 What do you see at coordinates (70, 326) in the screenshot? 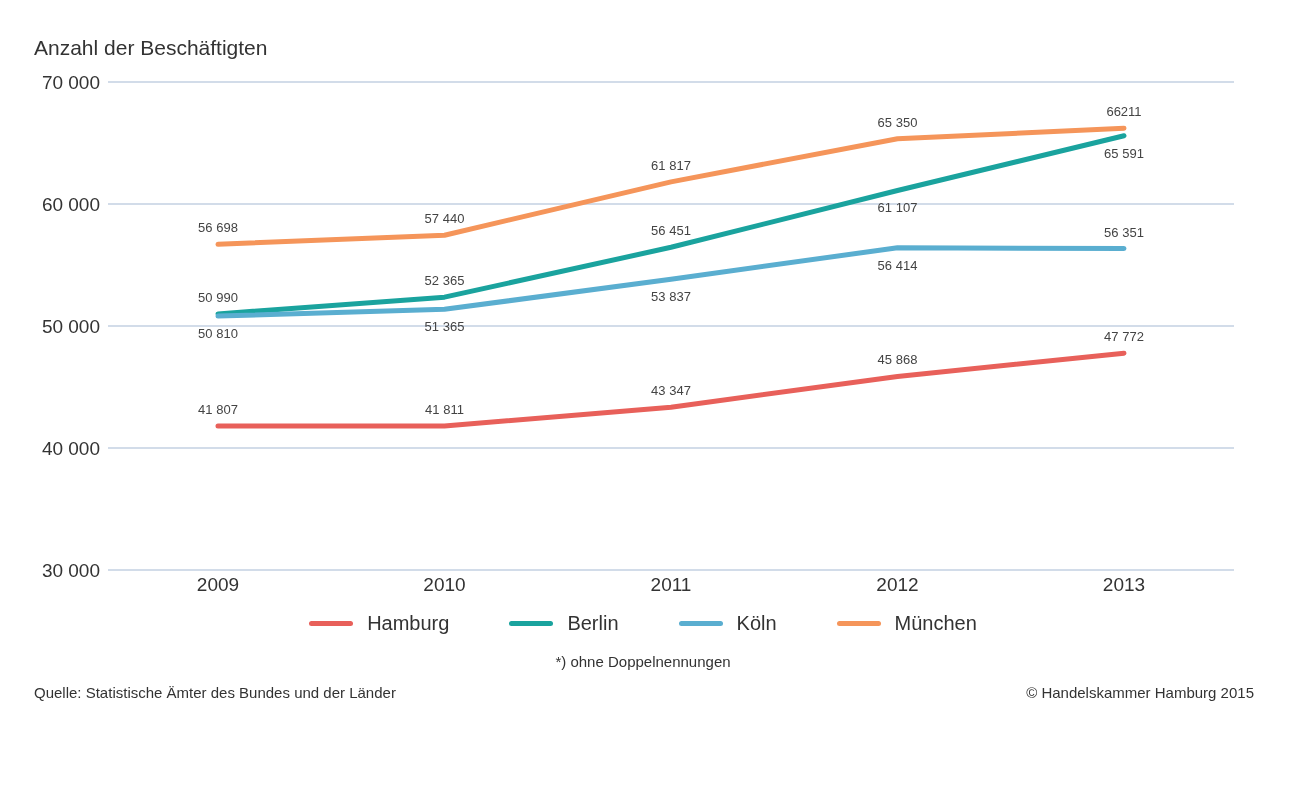
I see `y-tick-label: 50 000` at bounding box center [70, 326].